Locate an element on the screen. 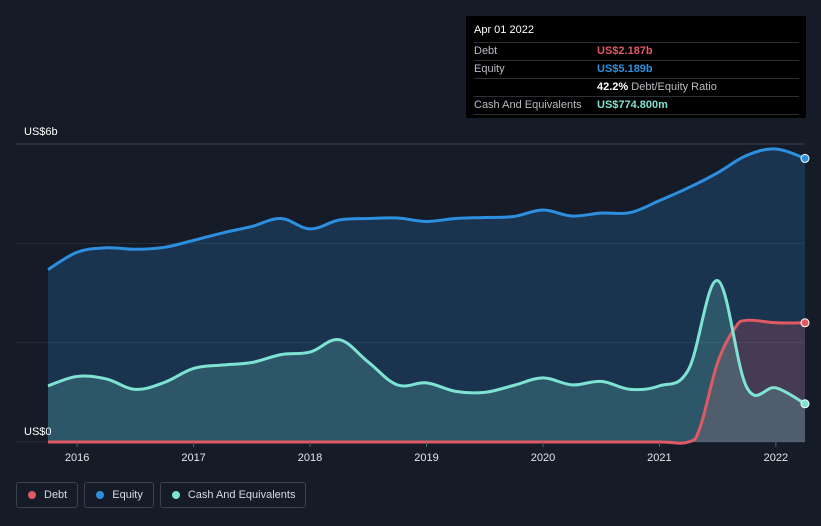 The image size is (821, 526). point-equity is located at coordinates (805, 158).